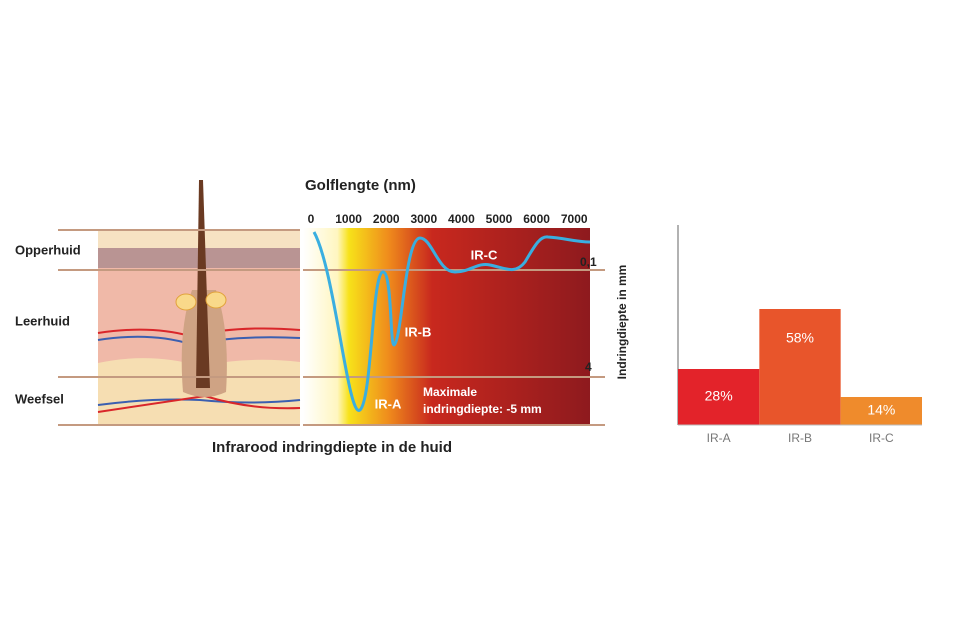 Image resolution: width=960 pixels, height=640 pixels. I want to click on value-label: 28%, so click(719, 396).